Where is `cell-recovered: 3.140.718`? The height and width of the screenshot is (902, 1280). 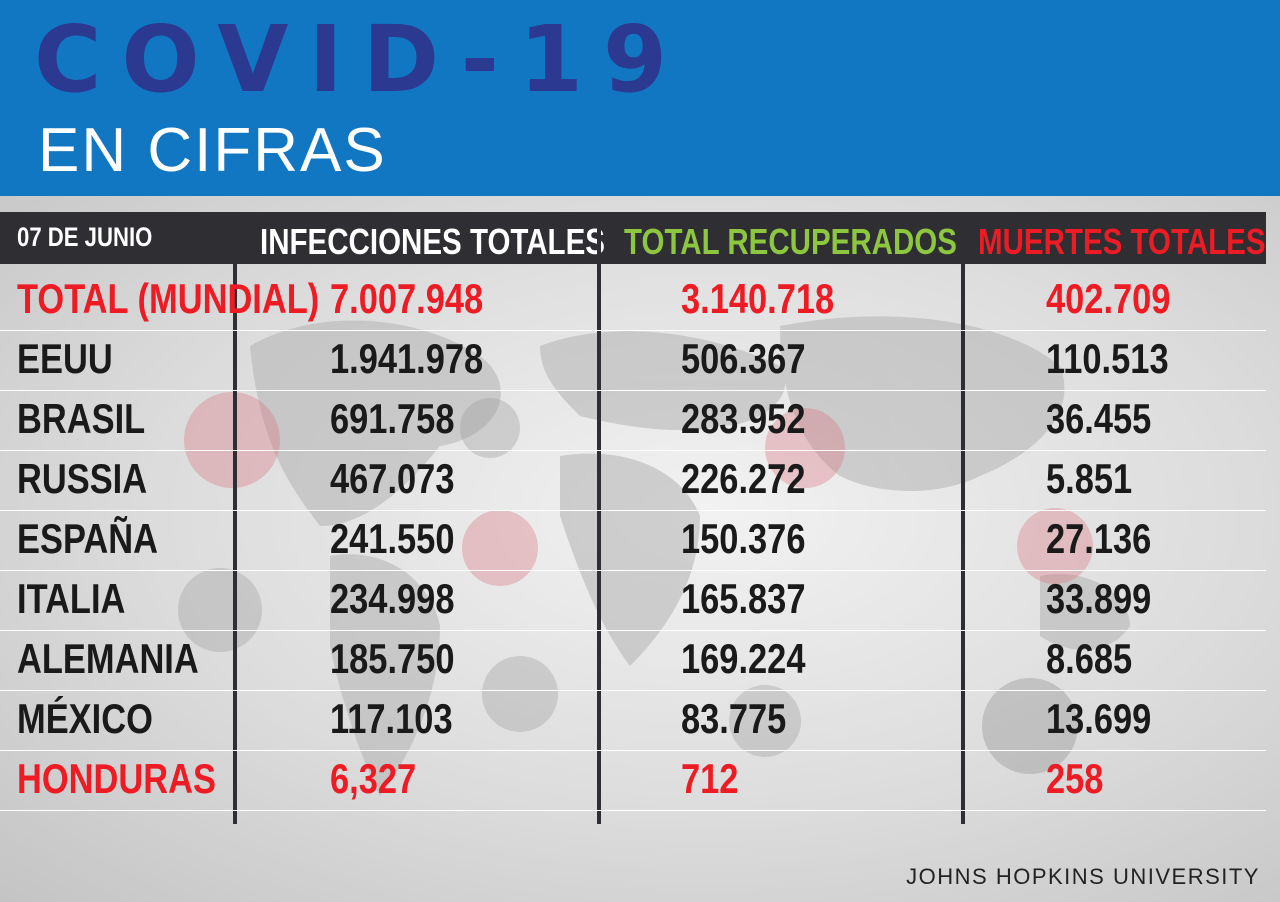
cell-recovered: 3.140.718 is located at coordinates (758, 298).